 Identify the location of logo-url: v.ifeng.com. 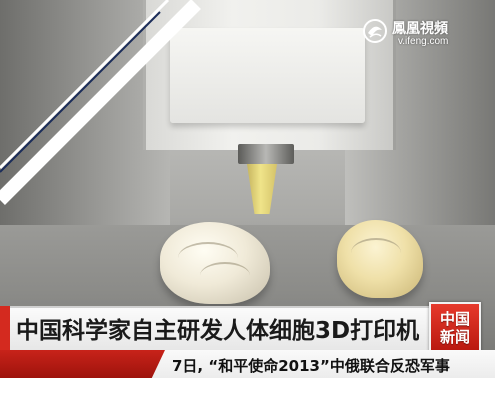
(423, 41).